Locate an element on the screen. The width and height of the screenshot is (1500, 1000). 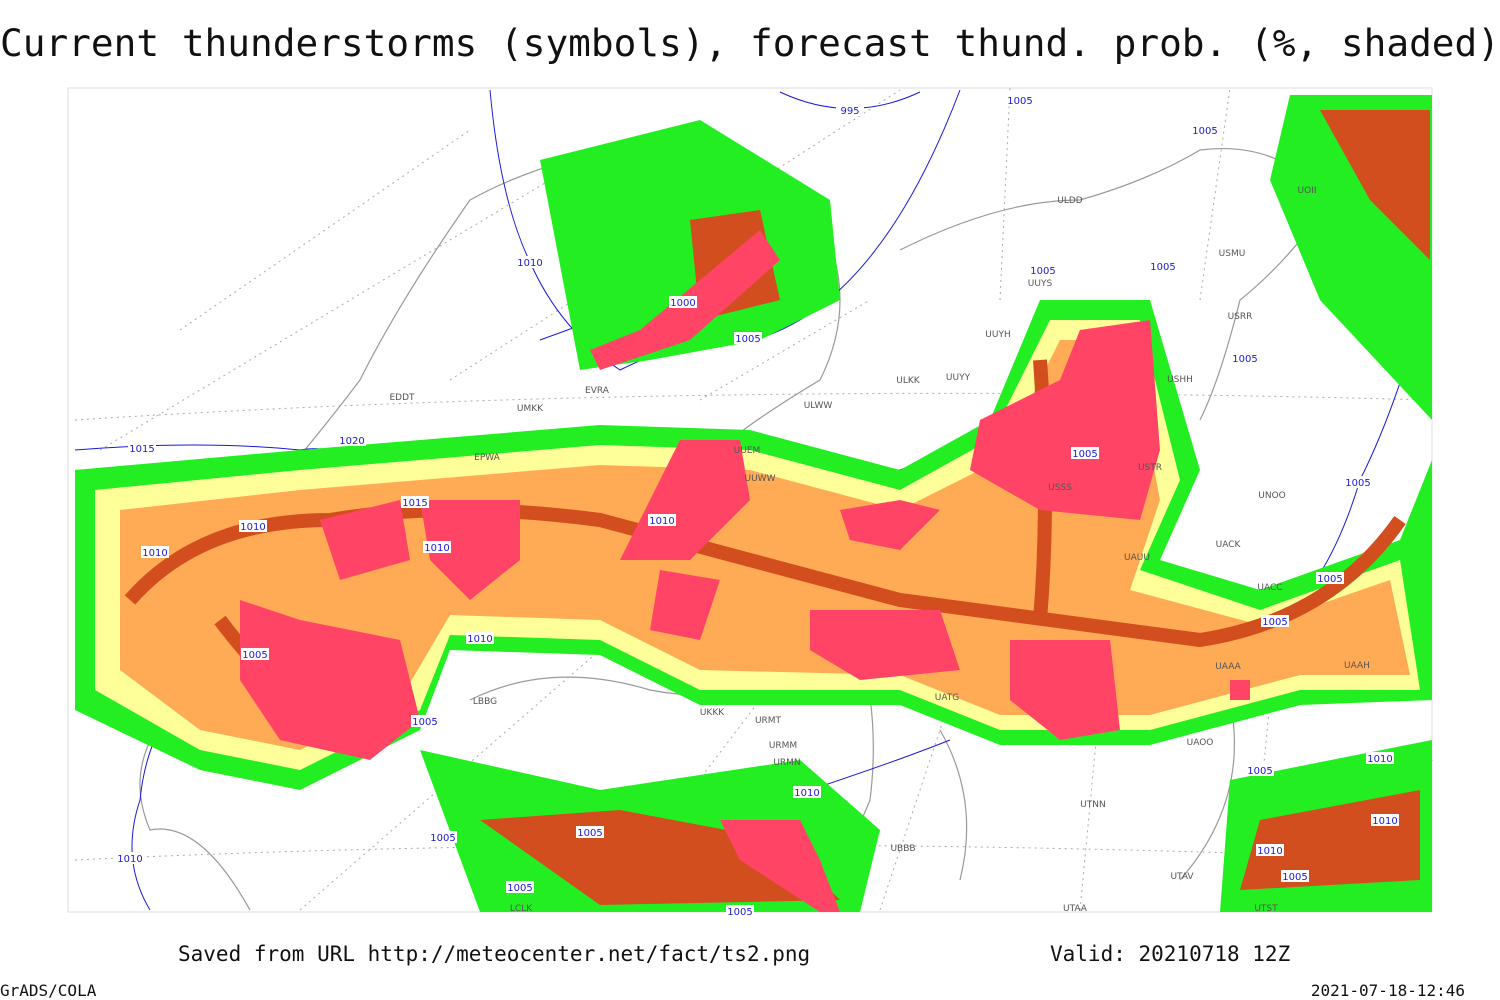
station-label: UATG is located at coordinates (947, 698).